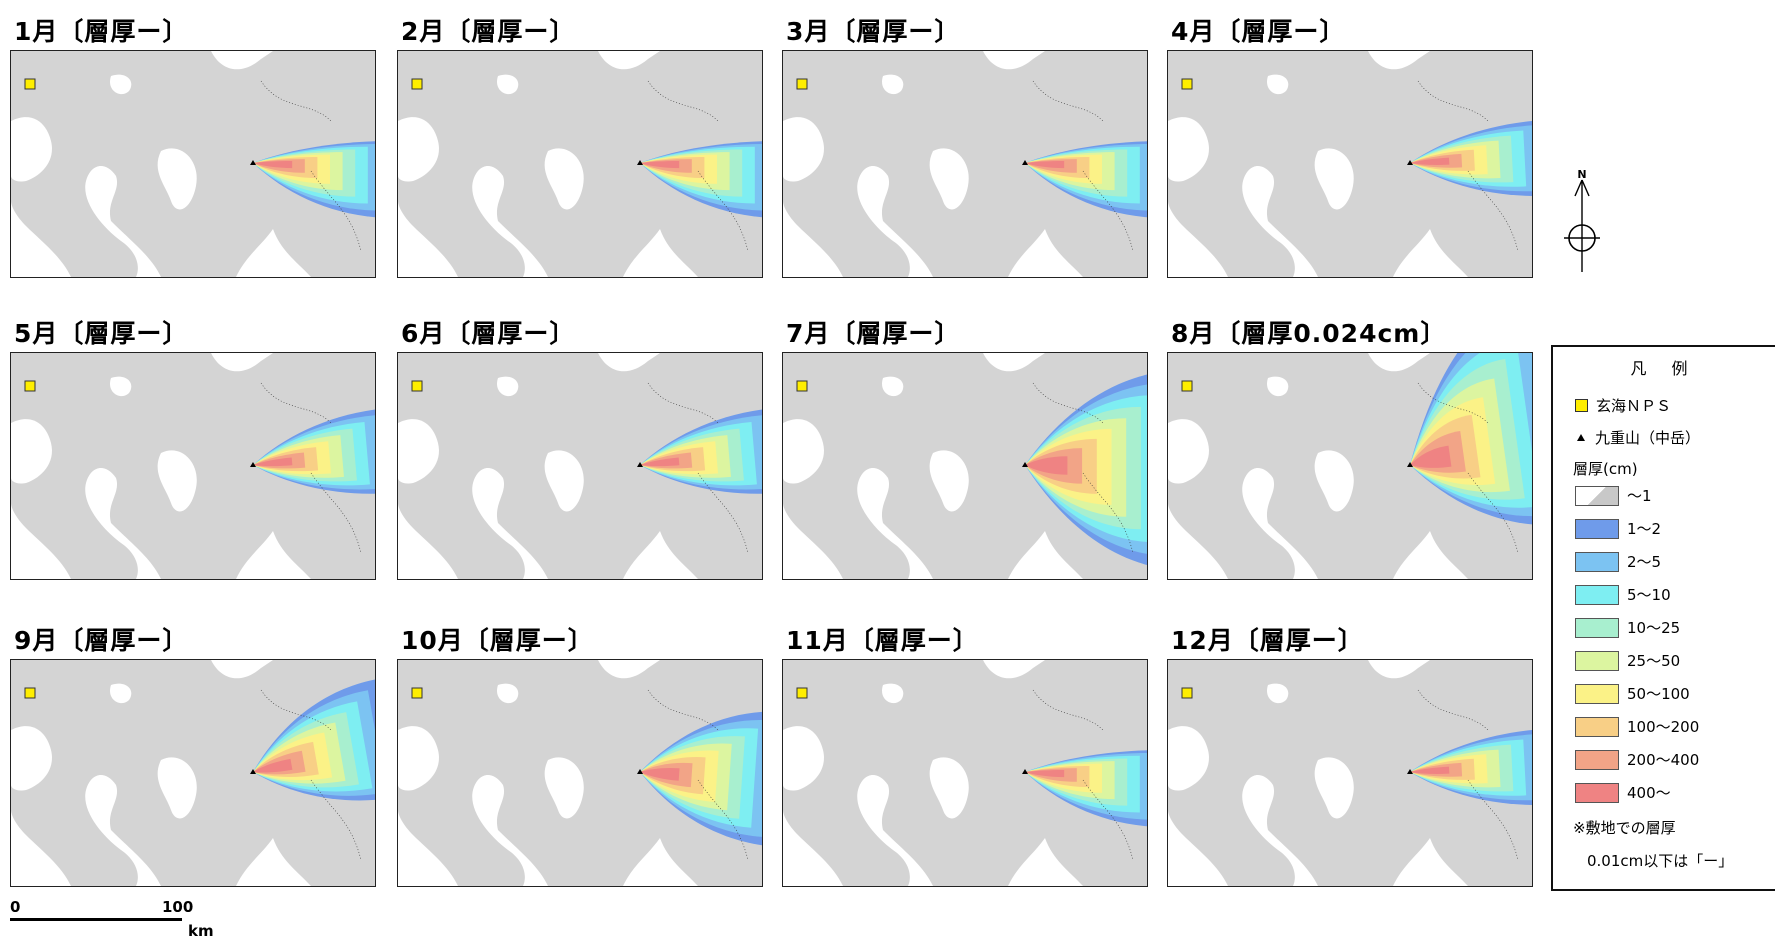 The height and width of the screenshot is (949, 1775). Describe the element at coordinates (1634, 406) in the screenshot. I see `site-label: 玄海ＮＰＳ` at that location.